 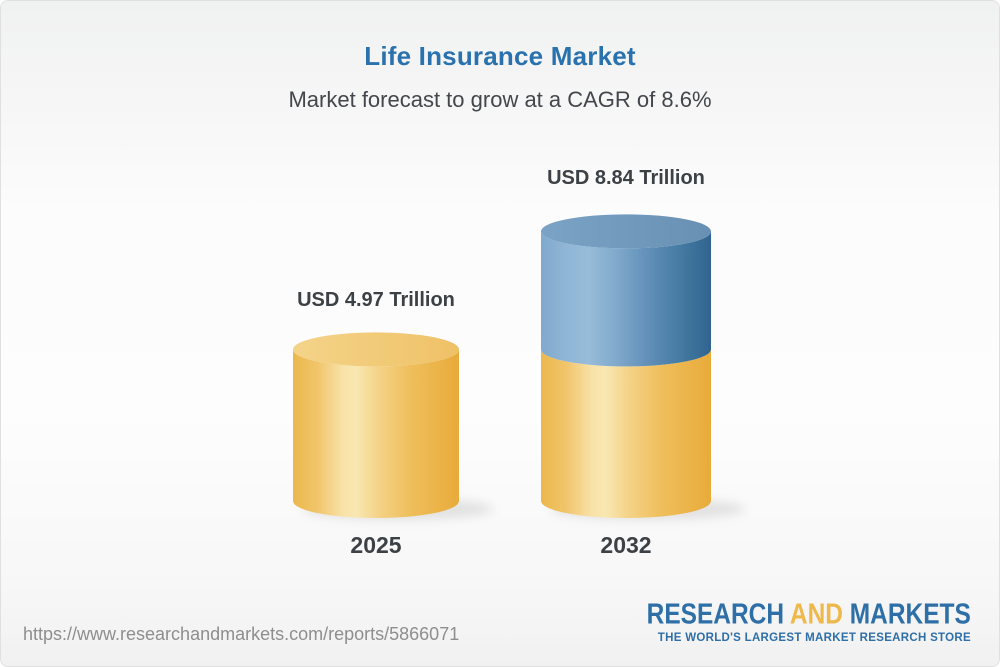 I want to click on logo-word-research: RESEARCH, so click(x=715, y=614).